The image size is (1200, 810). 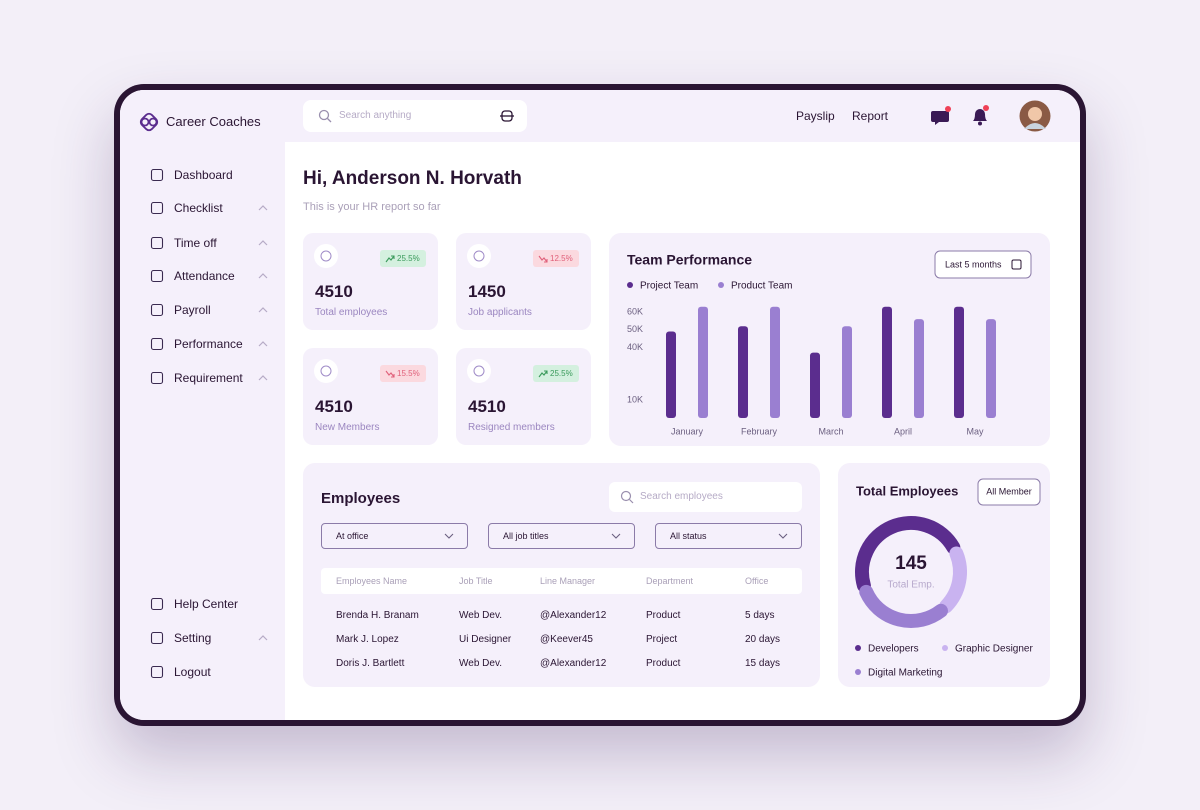 What do you see at coordinates (1035, 116) in the screenshot?
I see `avatar` at bounding box center [1035, 116].